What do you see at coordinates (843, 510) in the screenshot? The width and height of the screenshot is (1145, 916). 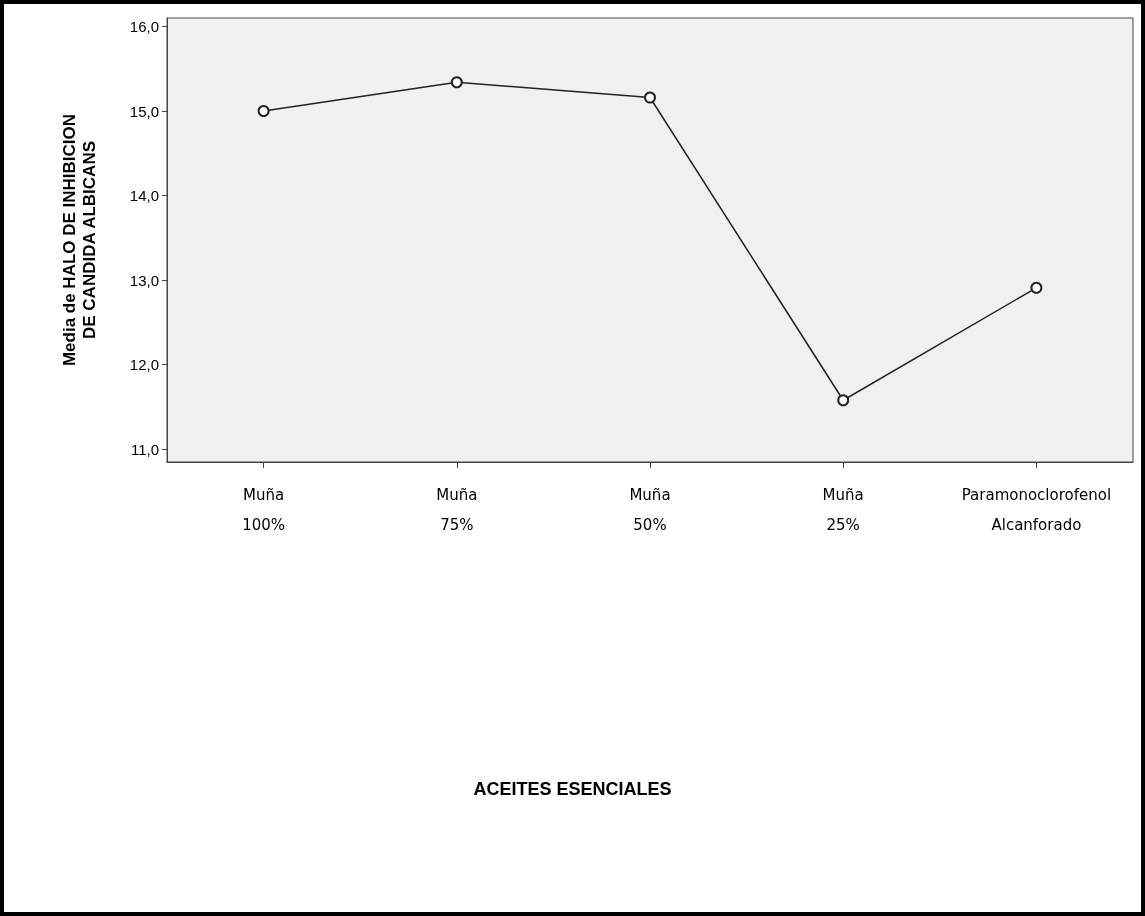 I see `x-tick-label: Muña 25%` at bounding box center [843, 510].